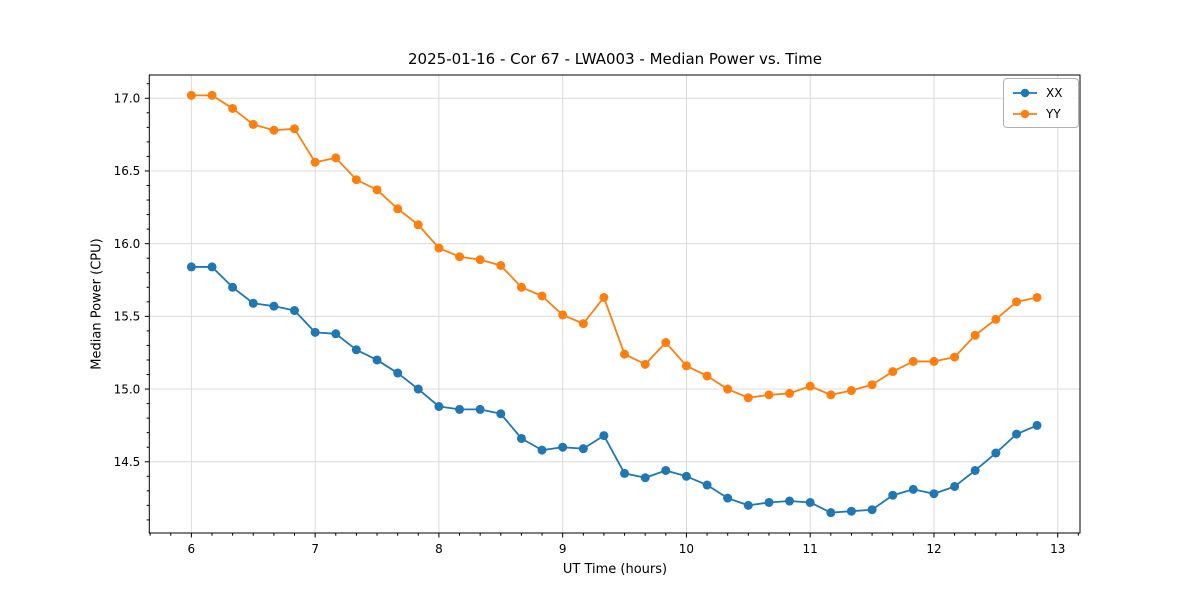 The image size is (1200, 600). I want to click on y-tick-label: 16.5, so click(127, 171).